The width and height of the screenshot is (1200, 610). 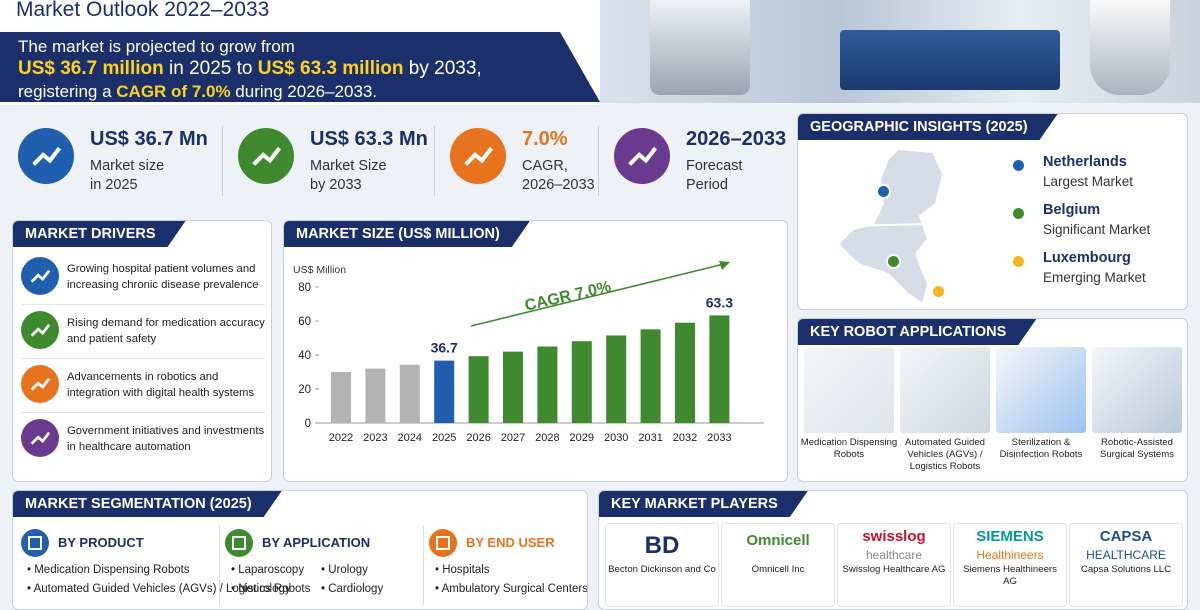 I want to click on geo-dot, so click(x=1018, y=165).